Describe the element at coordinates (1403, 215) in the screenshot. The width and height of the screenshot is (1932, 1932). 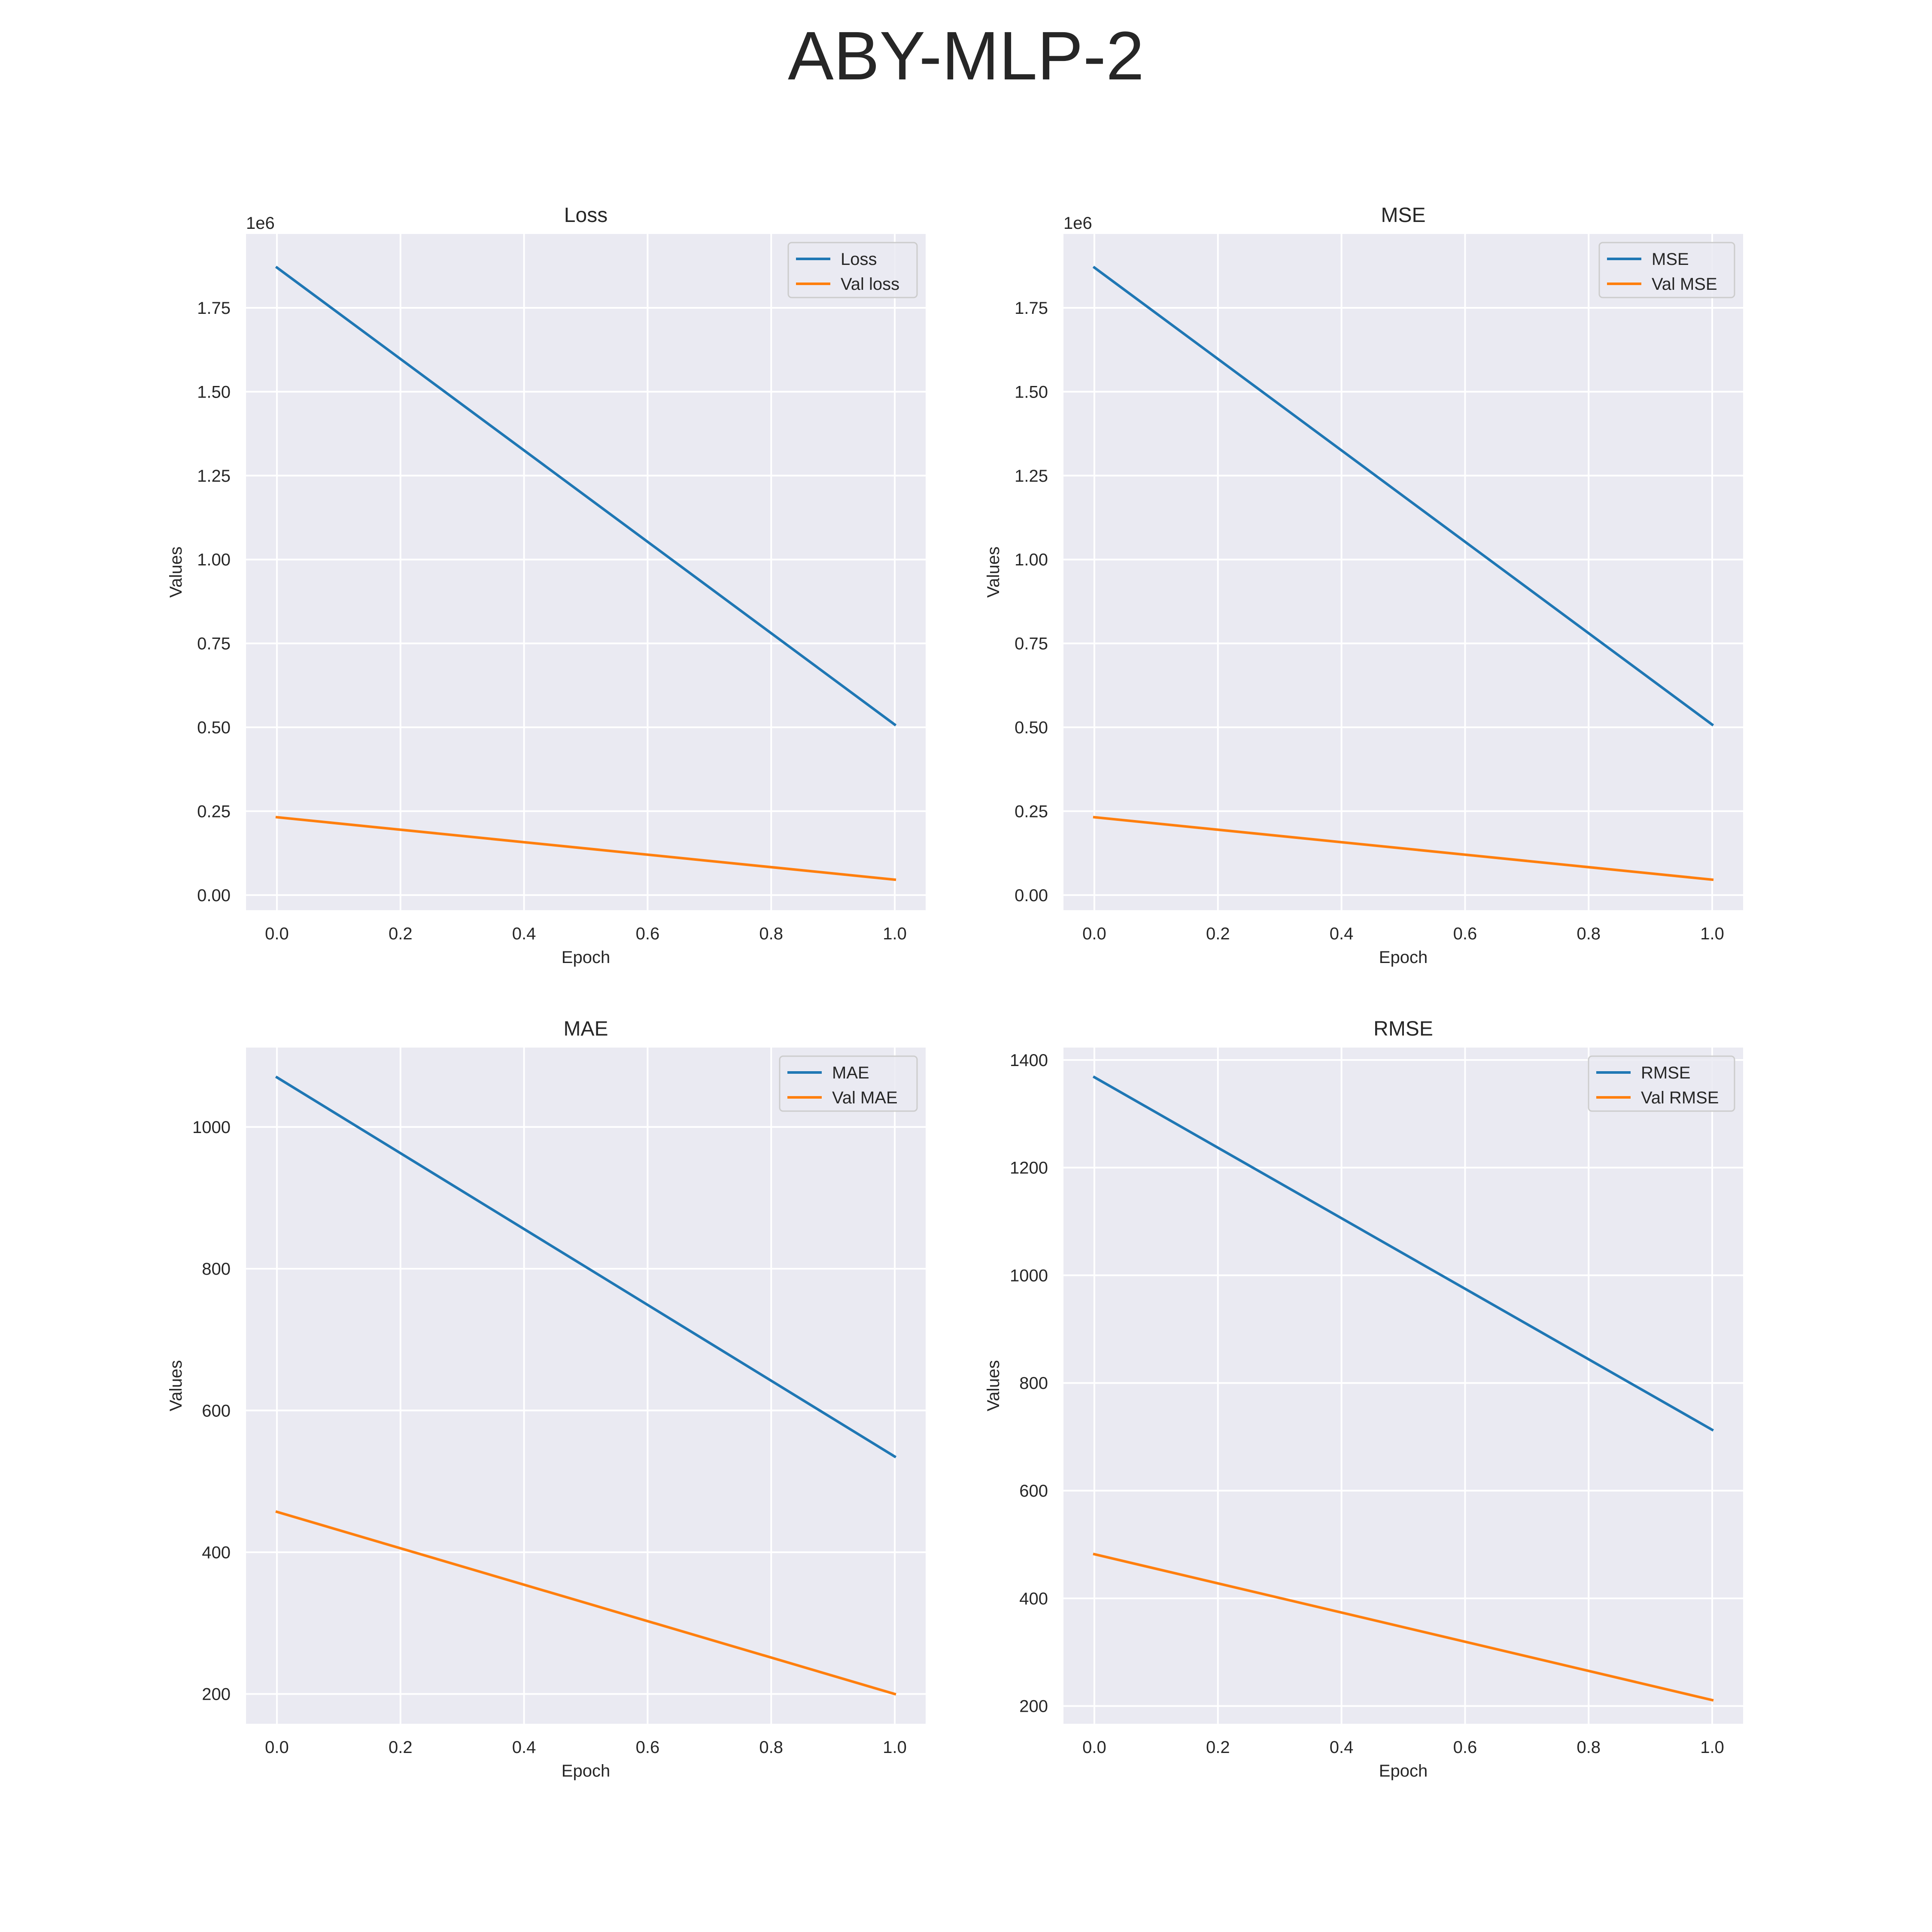
I see `subplot-title: MSE` at that location.